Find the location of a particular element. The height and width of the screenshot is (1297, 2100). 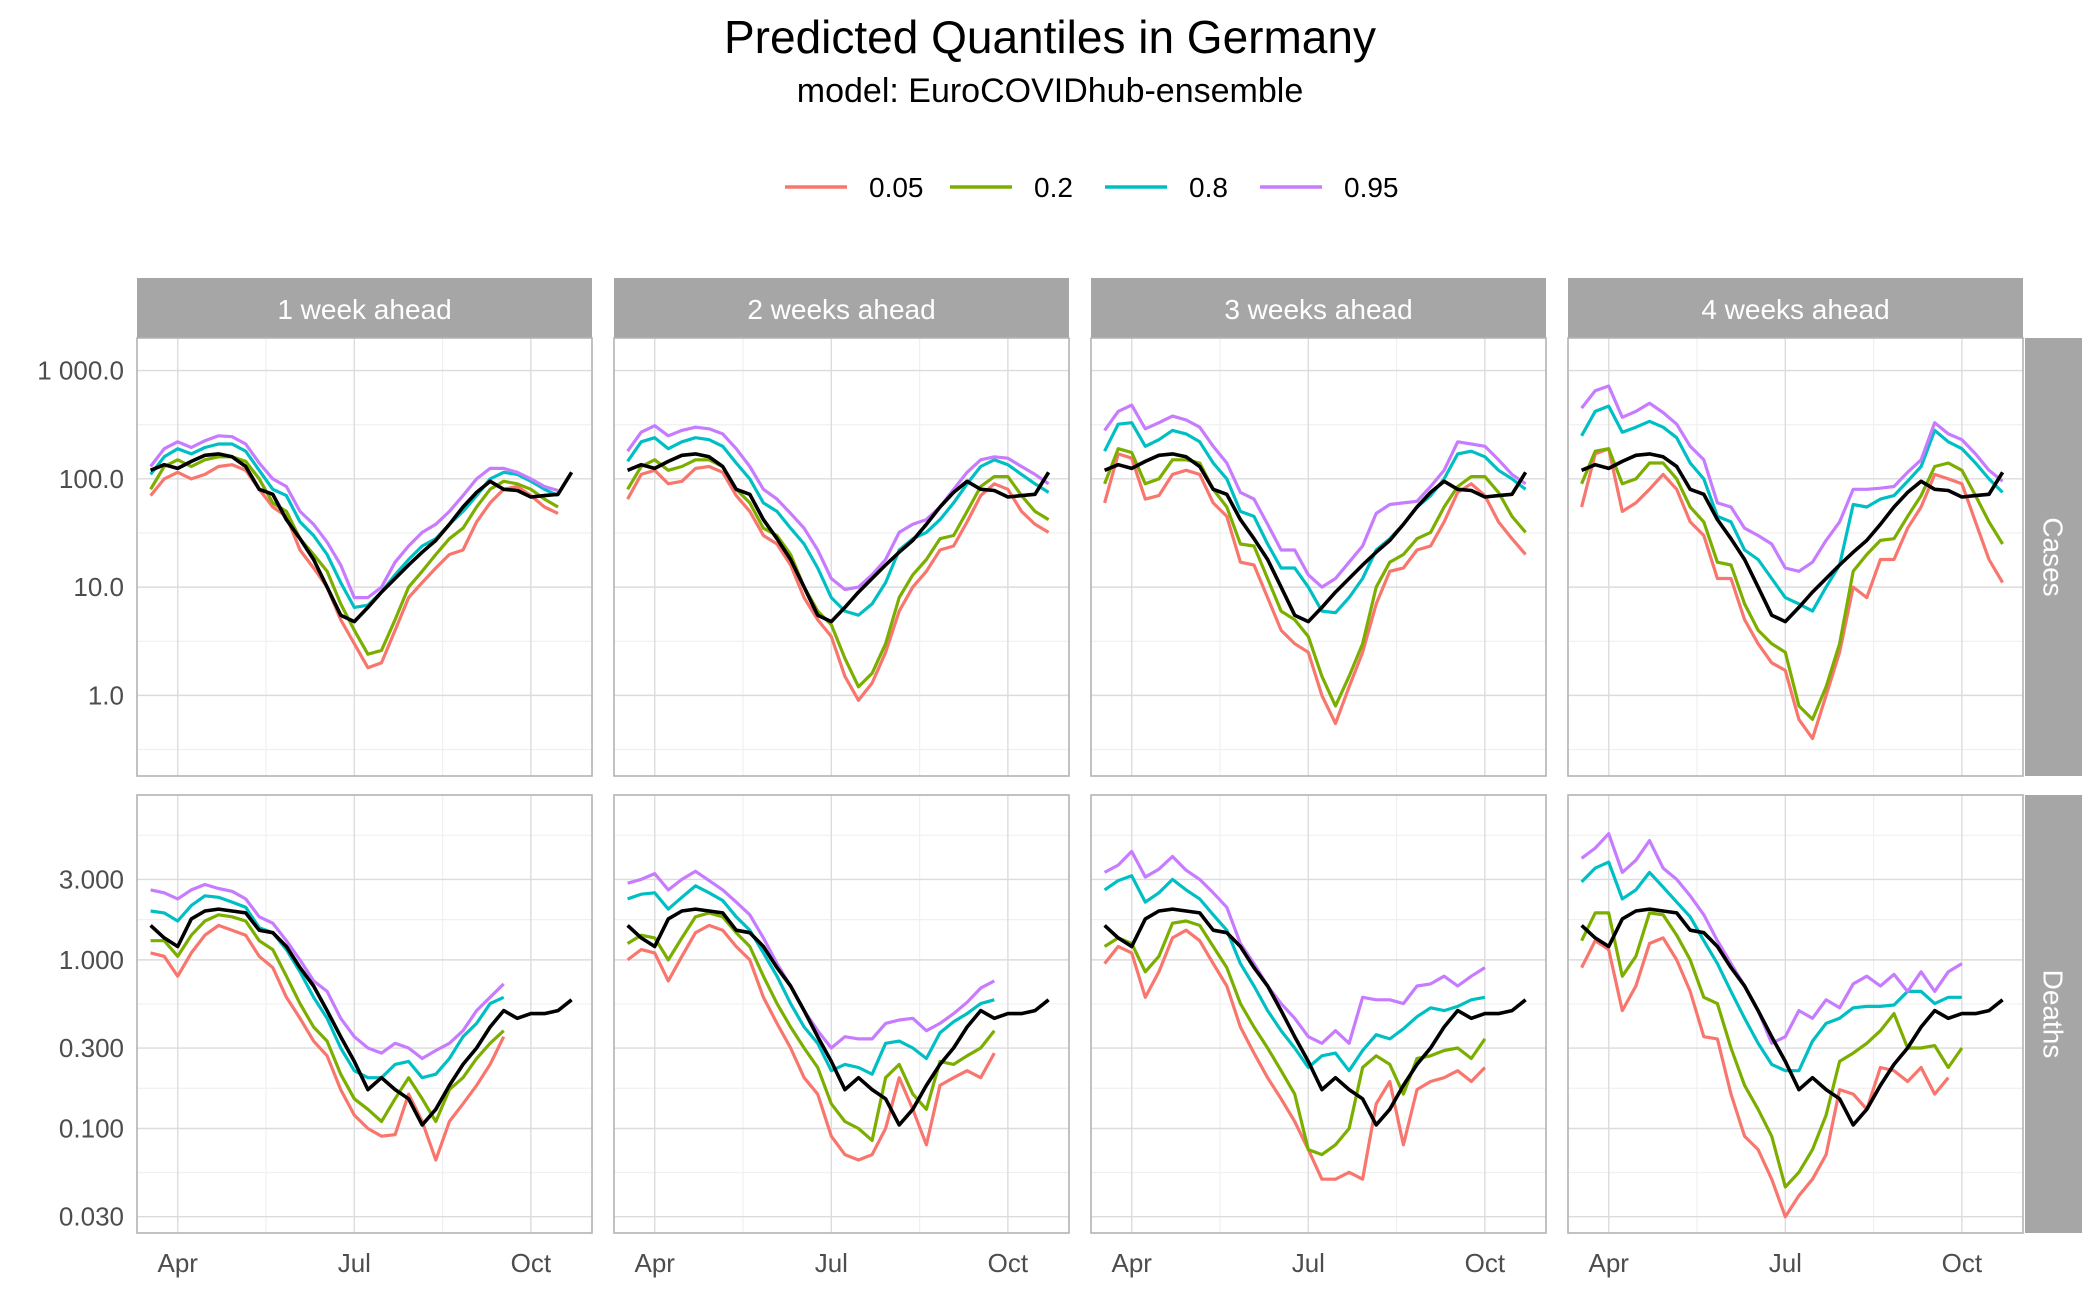

facet-strip-label: 2 weeks ahead is located at coordinates (841, 309).